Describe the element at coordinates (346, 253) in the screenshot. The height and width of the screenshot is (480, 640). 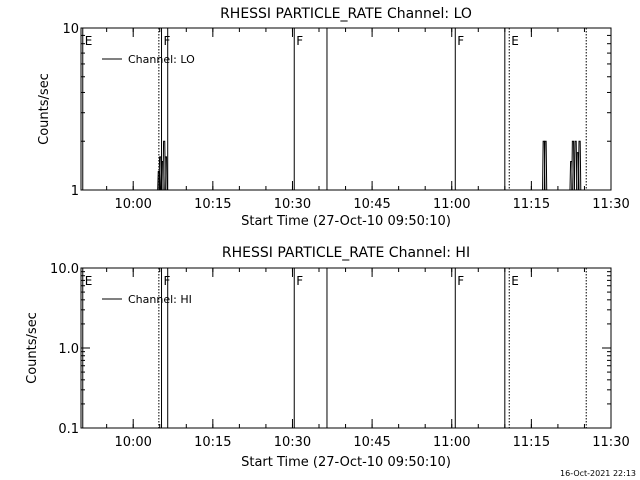
I see `chart-title: RHESSI PARTICLE_RATE Channel: HI` at that location.